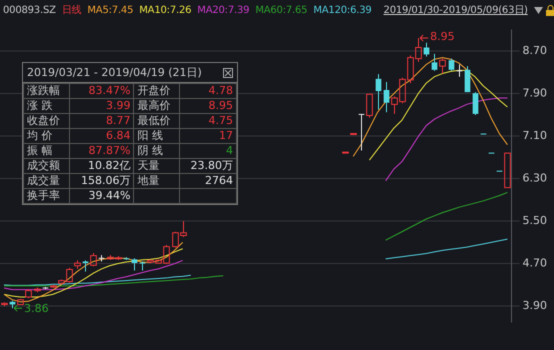  What do you see at coordinates (342, 10) in the screenshot?
I see `text: MA120:6.39` at bounding box center [342, 10].